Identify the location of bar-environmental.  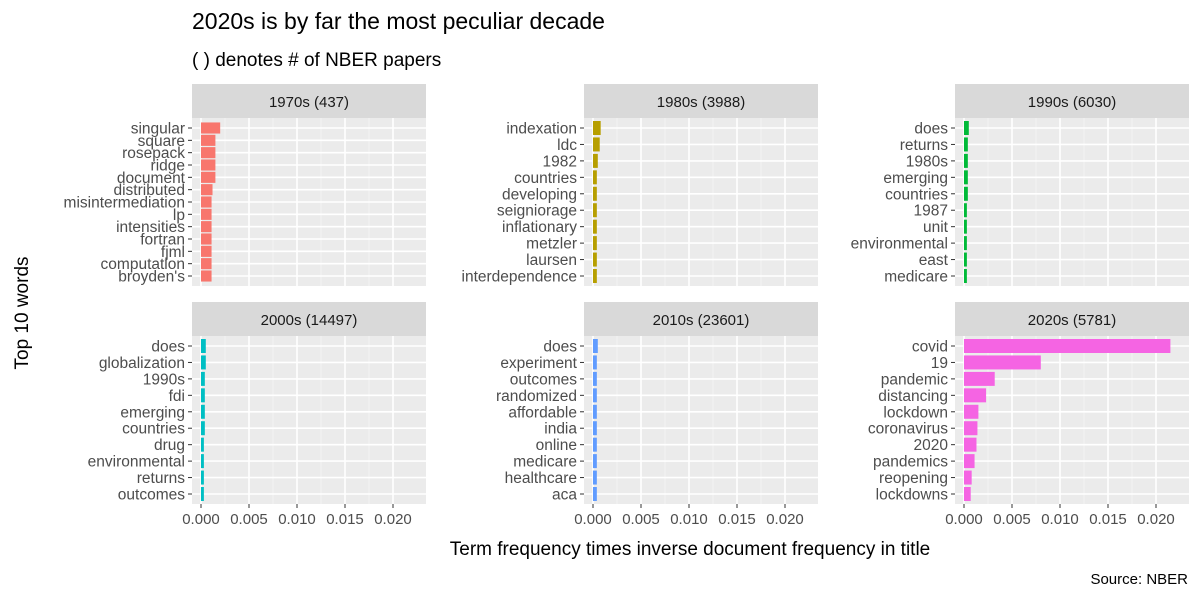
(202, 461).